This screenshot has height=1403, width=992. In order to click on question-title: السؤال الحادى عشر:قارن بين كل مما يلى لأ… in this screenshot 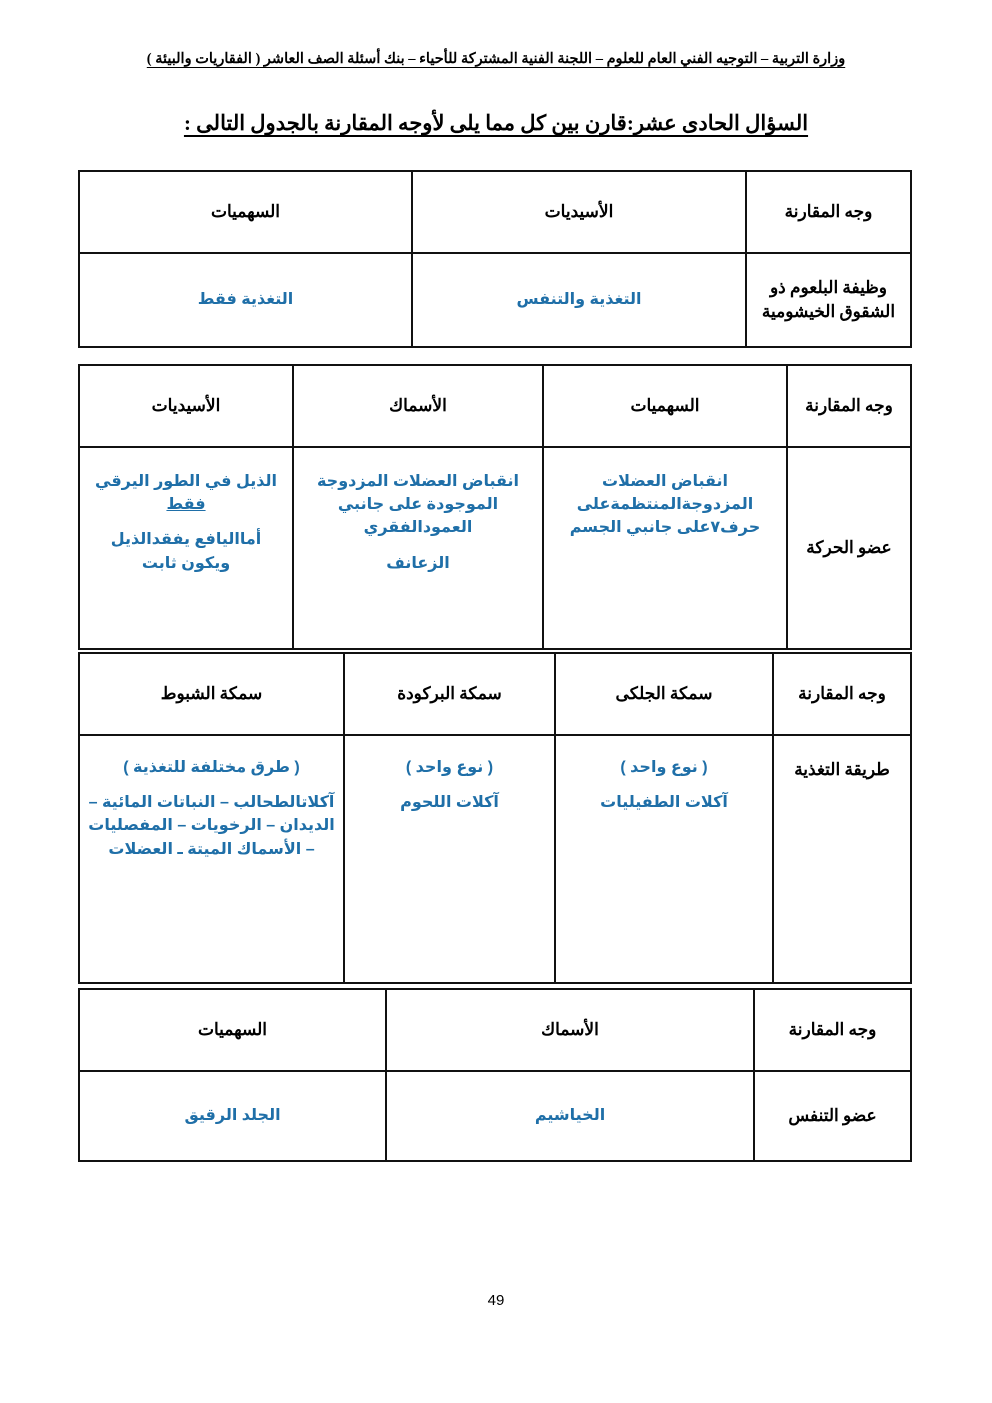, I will do `click(496, 123)`.